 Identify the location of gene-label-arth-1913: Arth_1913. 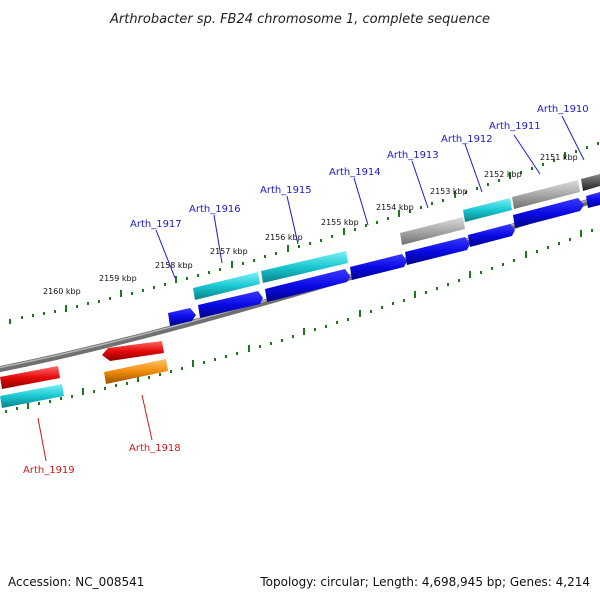
(413, 155).